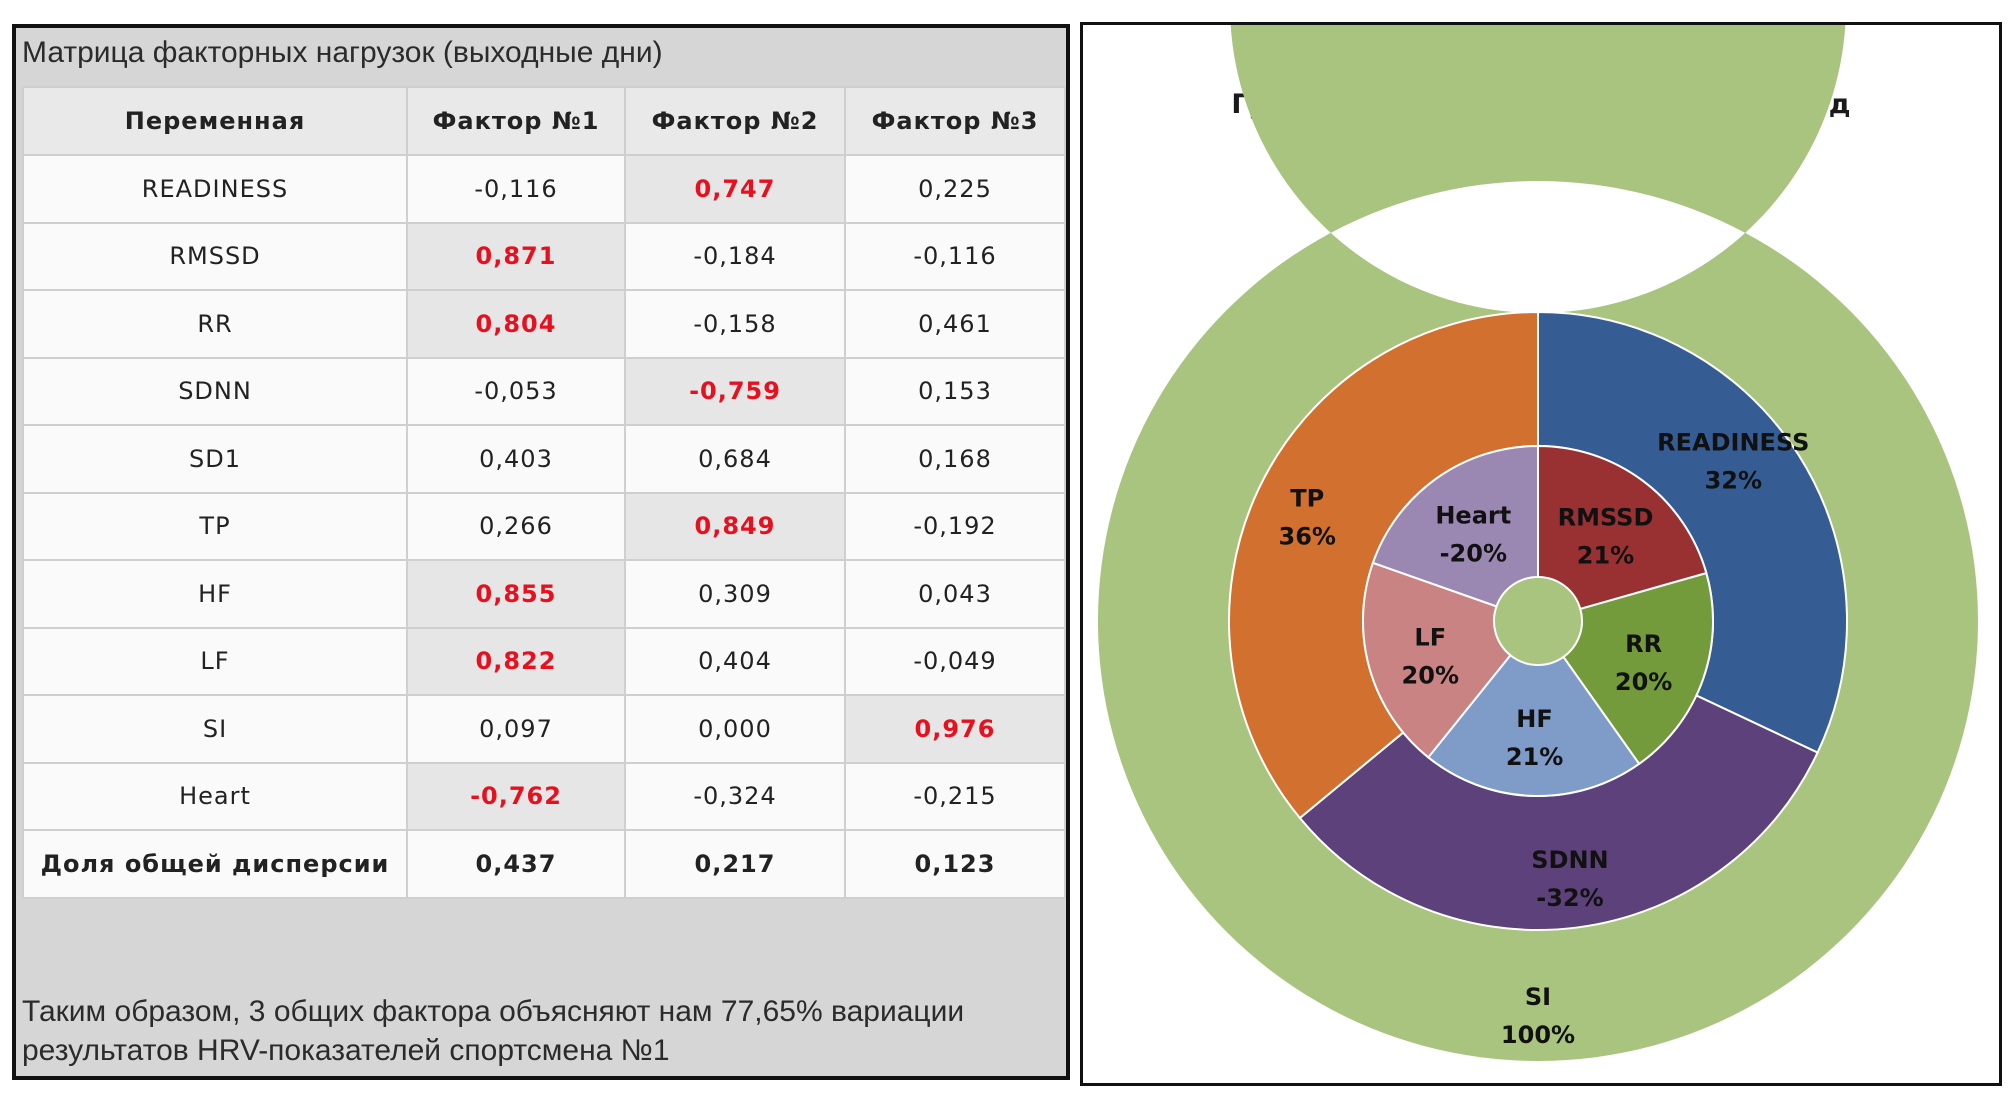 The height and width of the screenshot is (1101, 2015). Describe the element at coordinates (1569, 898) in the screenshot. I see `slice-value: -32%` at that location.